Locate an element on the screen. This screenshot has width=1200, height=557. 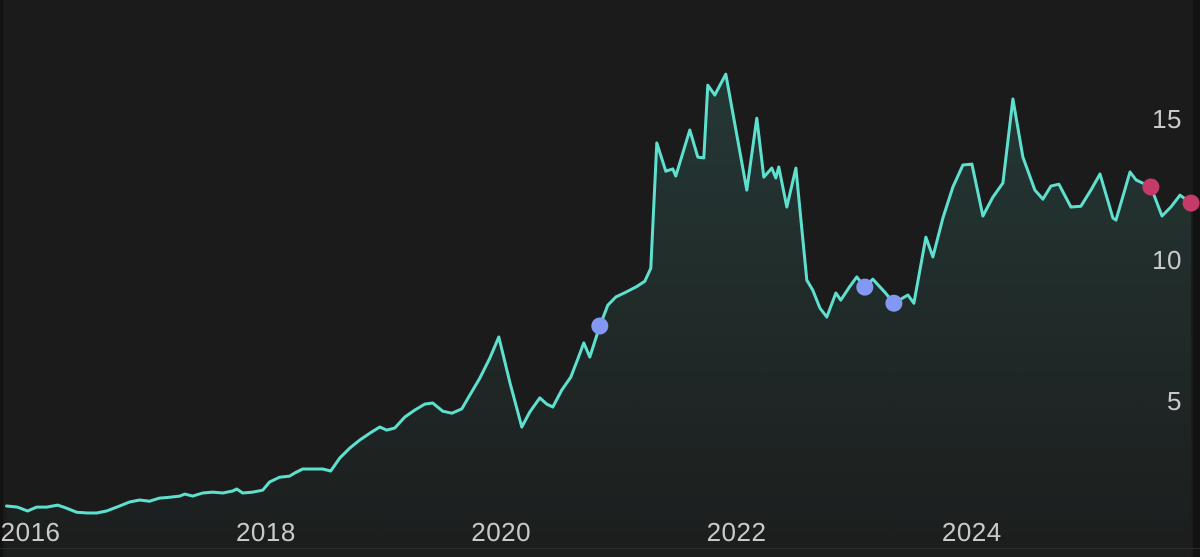
right-edge-strip is located at coordinates (1196, 278).